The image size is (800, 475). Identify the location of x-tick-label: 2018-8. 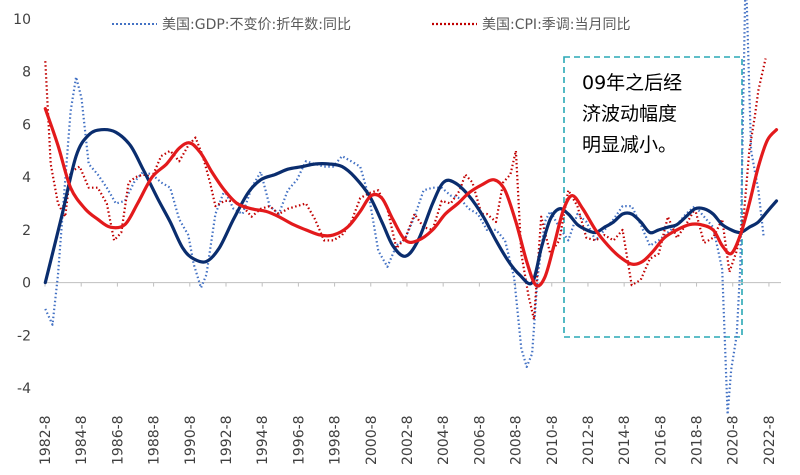
(698, 440).